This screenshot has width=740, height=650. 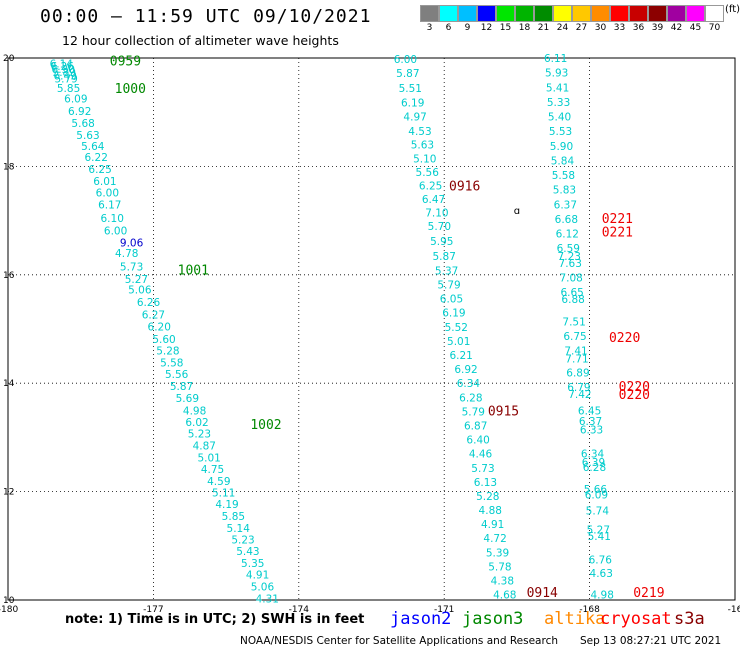 I want to click on swh-label: 5.11, so click(x=223, y=494).